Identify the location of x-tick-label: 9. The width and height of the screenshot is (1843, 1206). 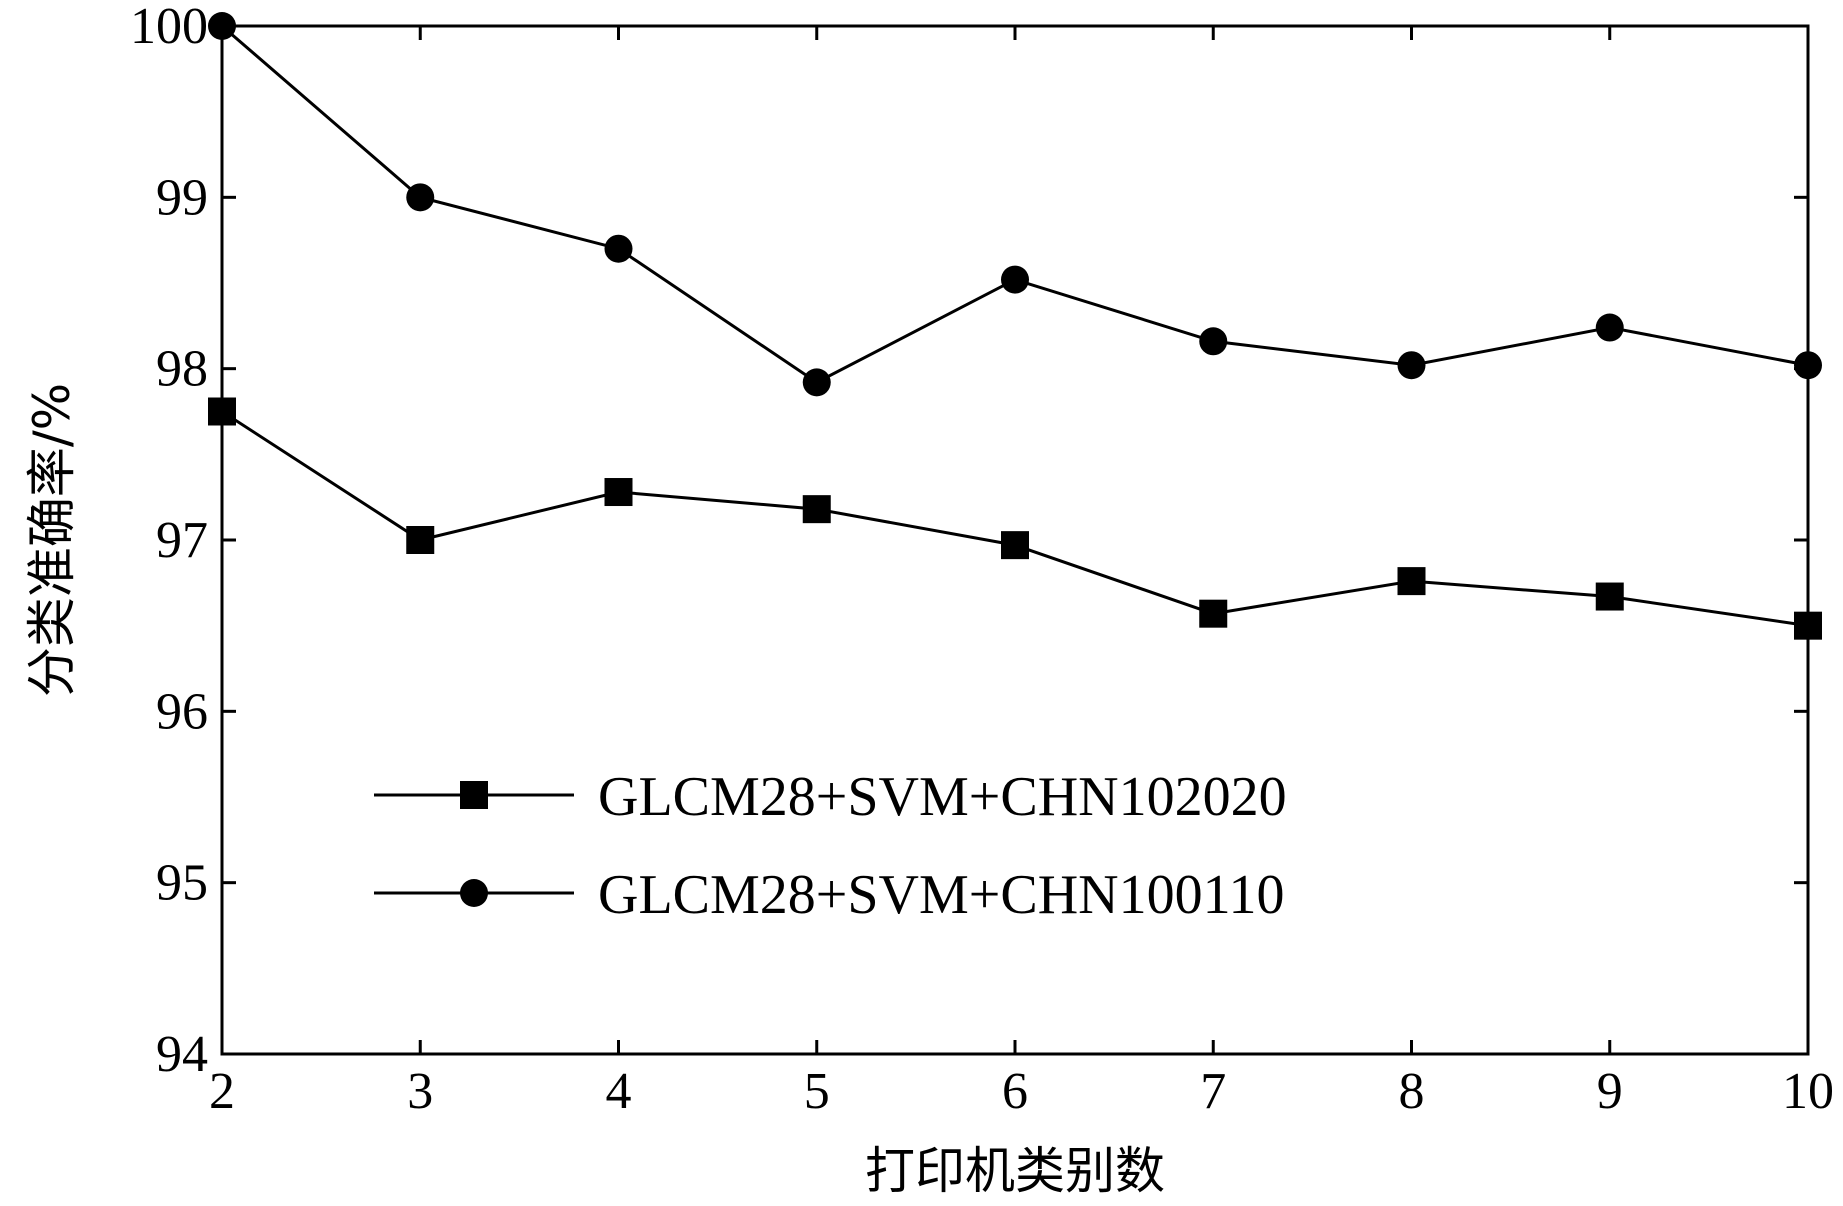
(1610, 1091).